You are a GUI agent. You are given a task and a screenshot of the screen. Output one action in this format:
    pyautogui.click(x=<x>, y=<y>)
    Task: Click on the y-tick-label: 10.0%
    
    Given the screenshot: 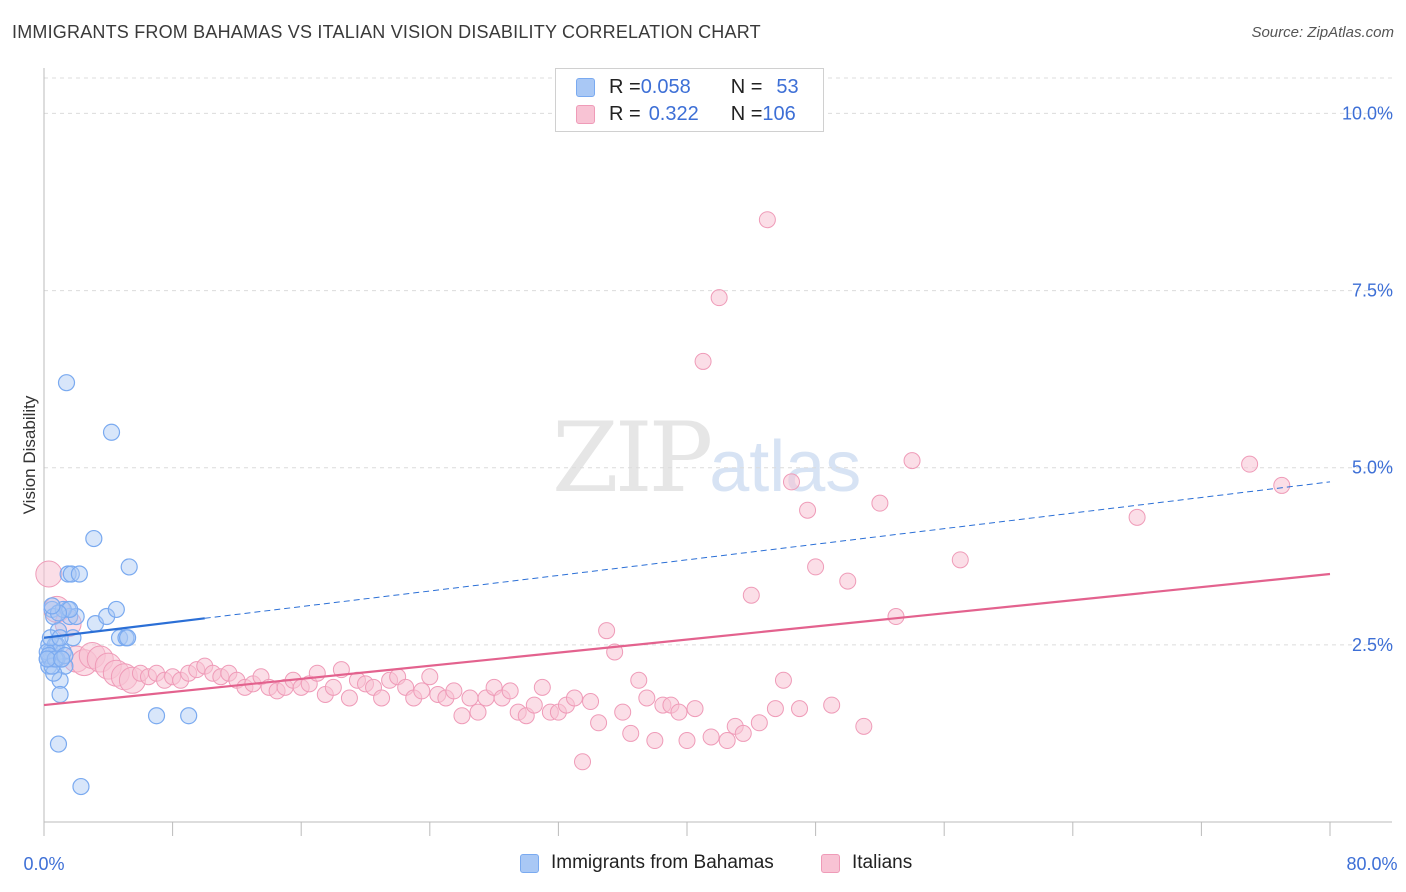 What is the action you would take?
    pyautogui.click(x=1367, y=113)
    